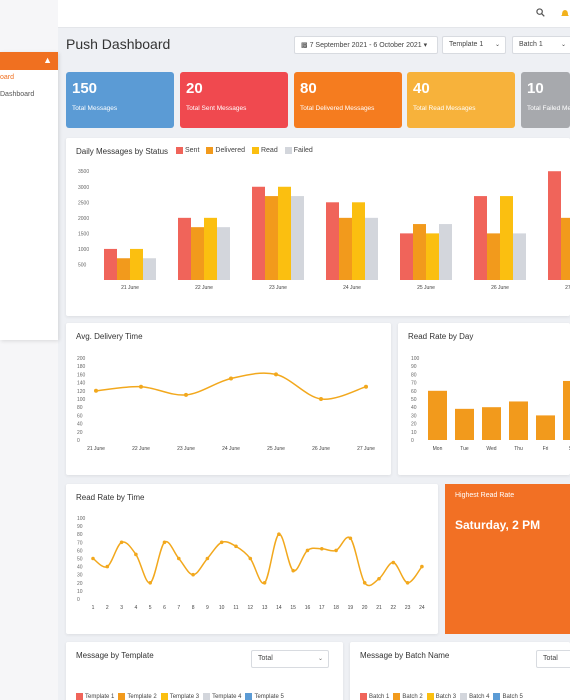  I want to click on legend-label: Batch 4, so click(479, 696).